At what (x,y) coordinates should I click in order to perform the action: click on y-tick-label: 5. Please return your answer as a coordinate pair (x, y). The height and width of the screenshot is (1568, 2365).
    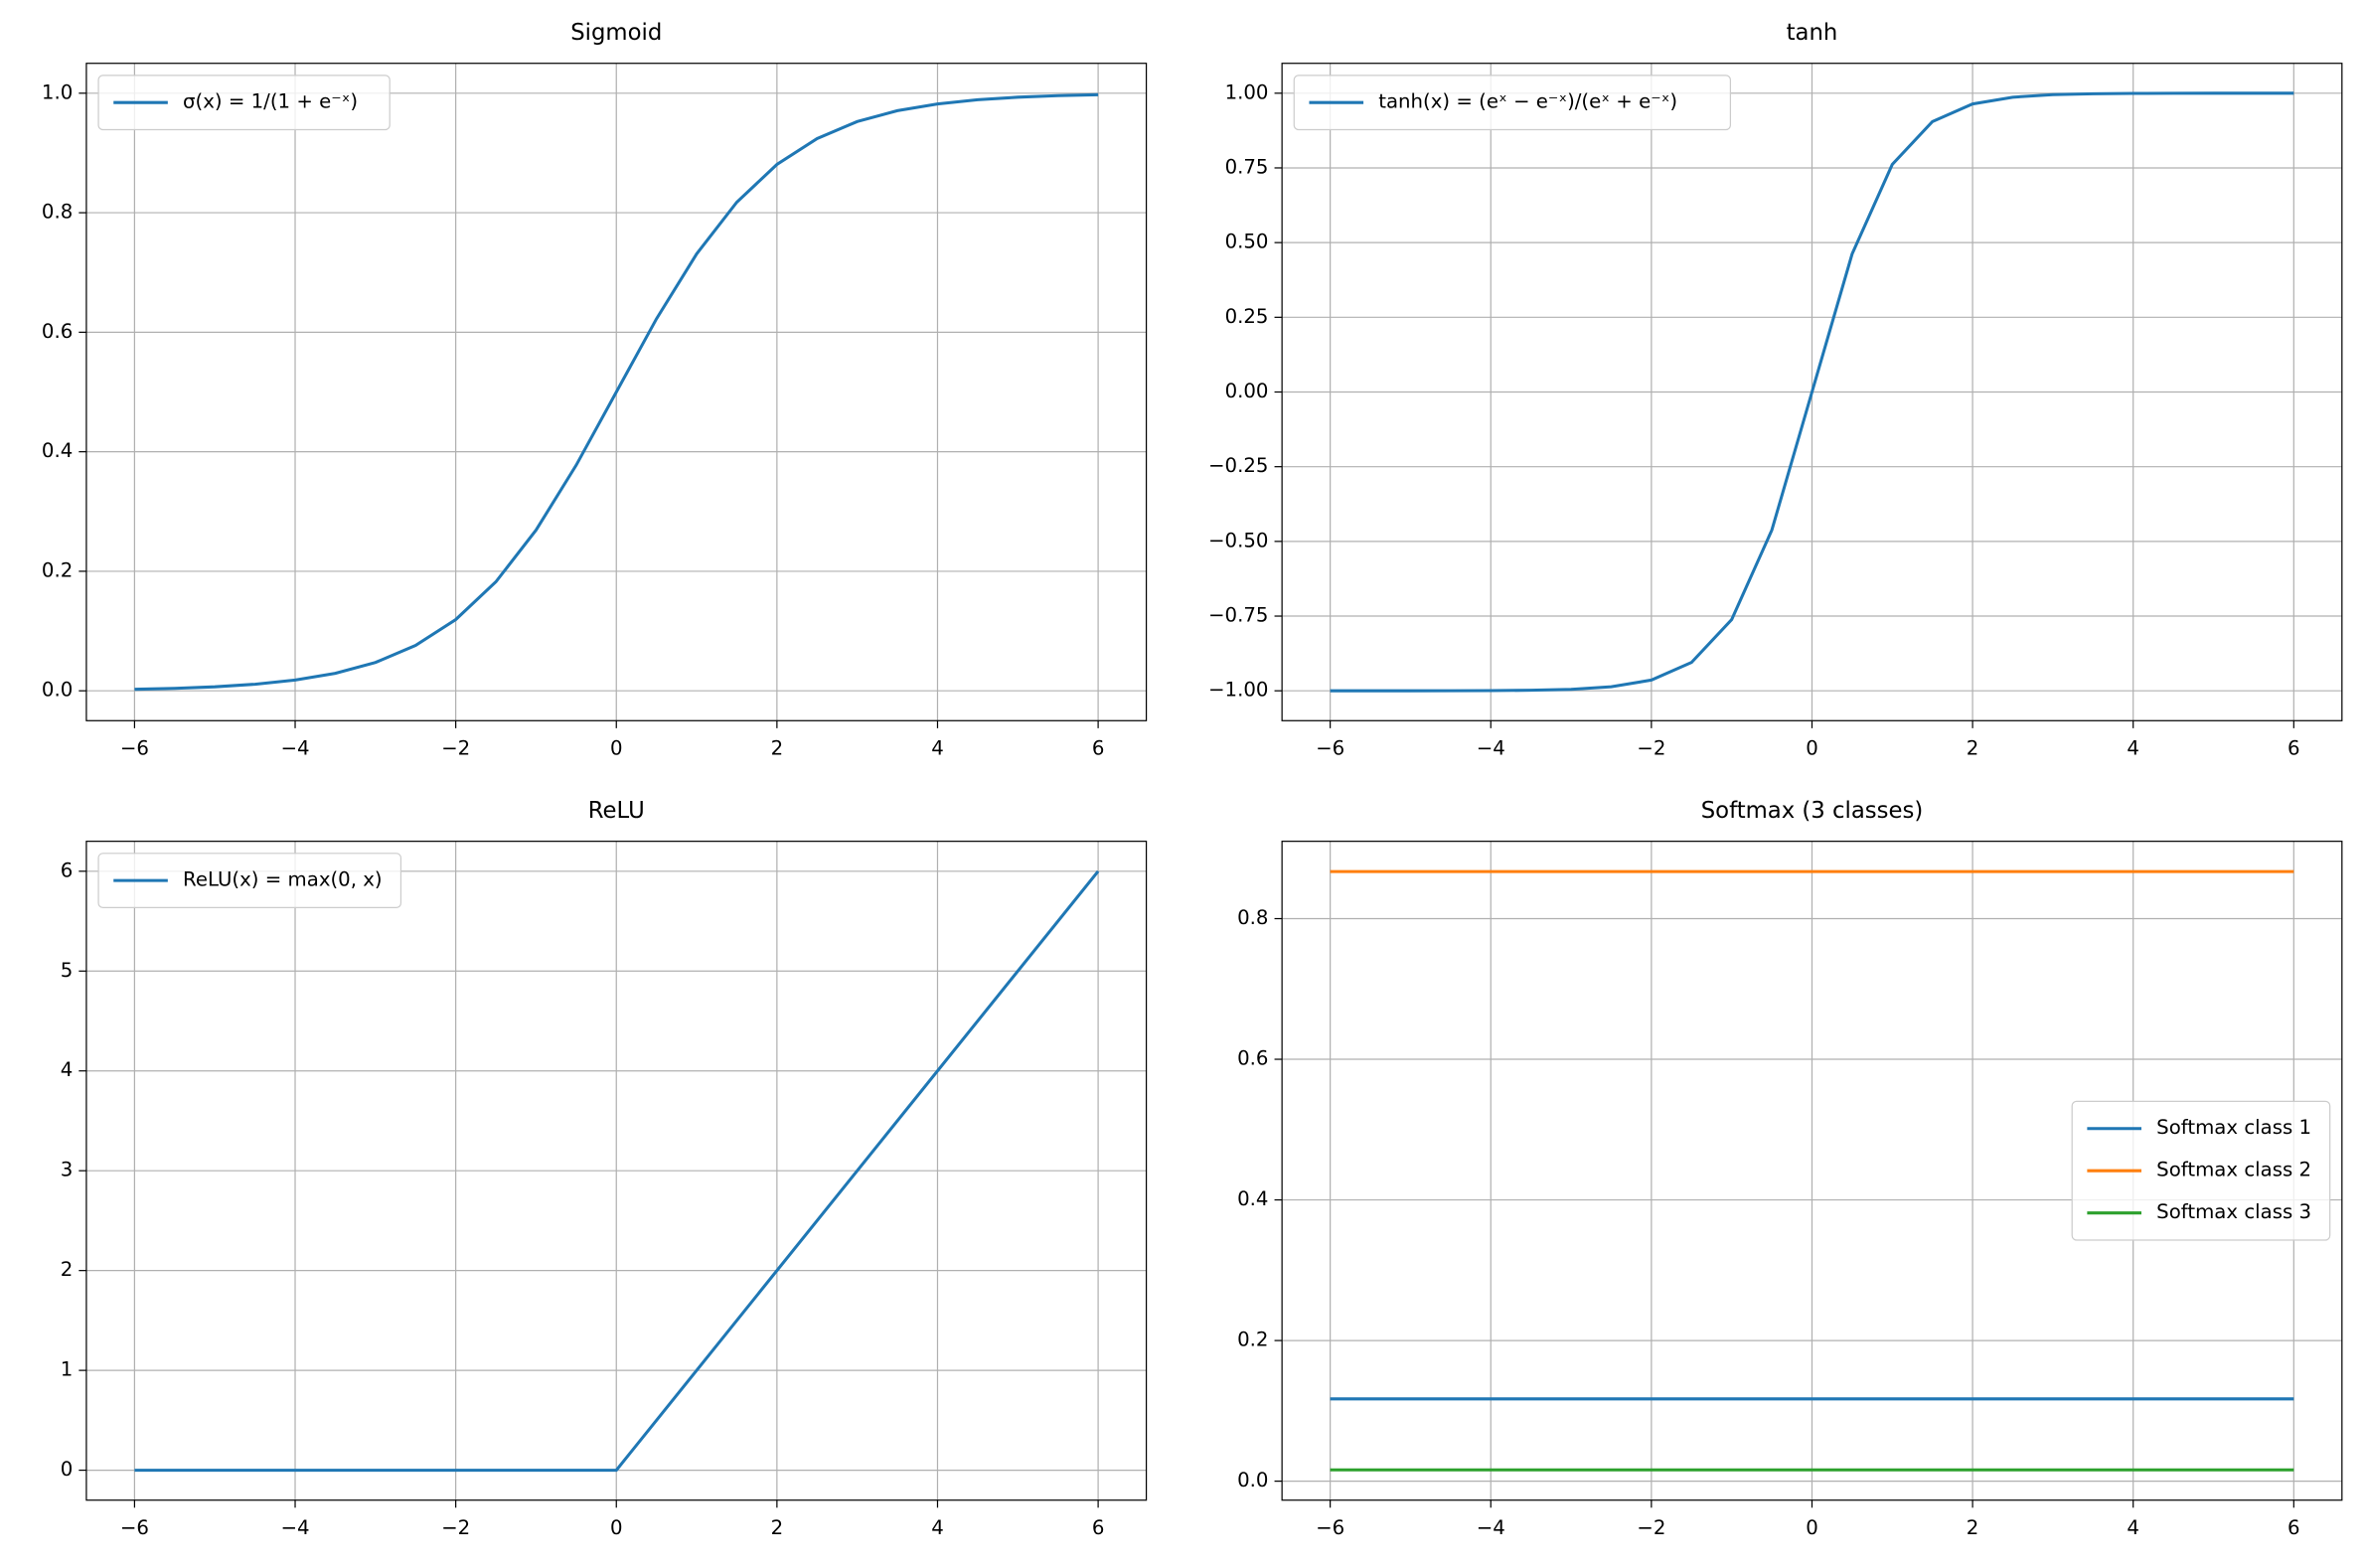
    Looking at the image, I should click on (68, 971).